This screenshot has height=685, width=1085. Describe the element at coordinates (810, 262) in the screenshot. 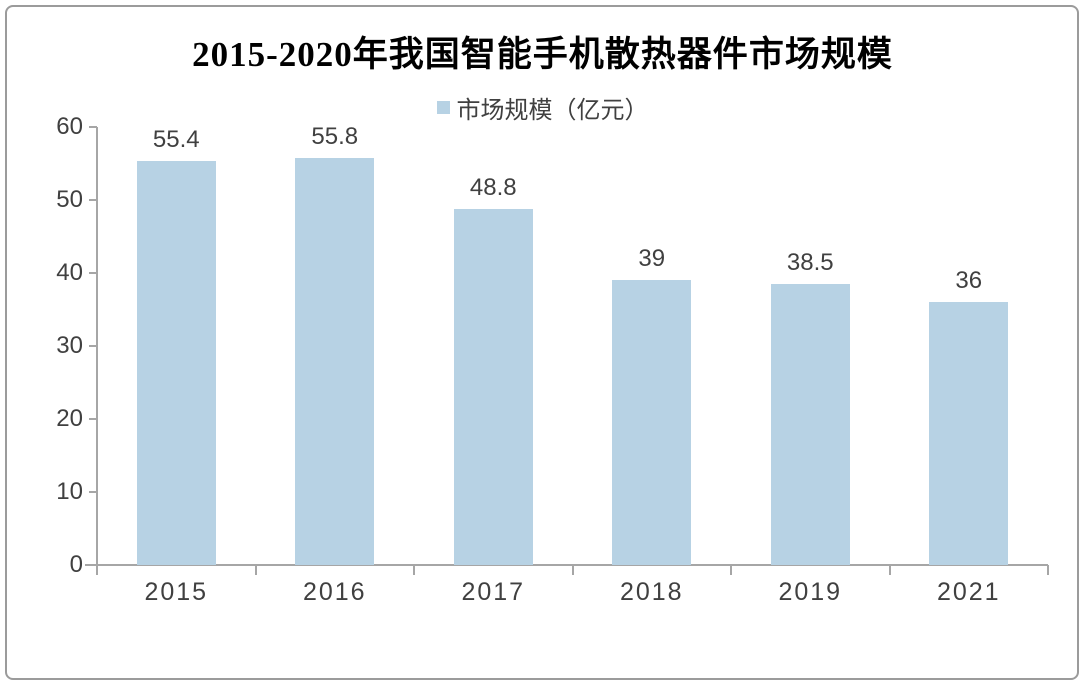

I see `bar-value-label-2019: 38.5` at that location.